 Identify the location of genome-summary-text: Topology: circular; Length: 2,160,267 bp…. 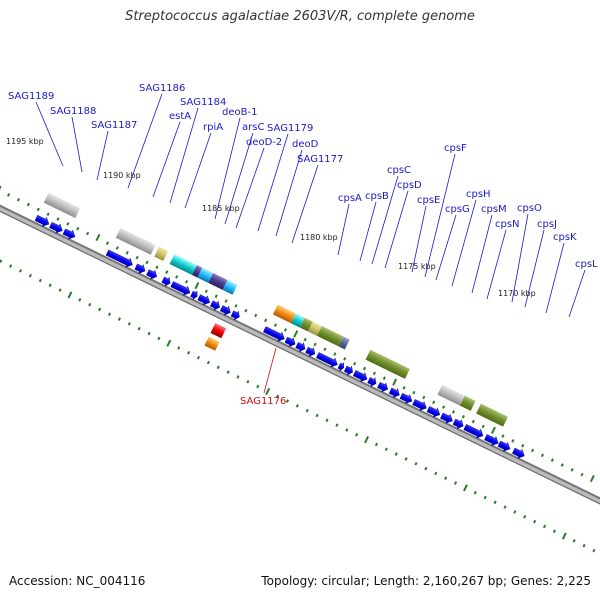
(426, 581).